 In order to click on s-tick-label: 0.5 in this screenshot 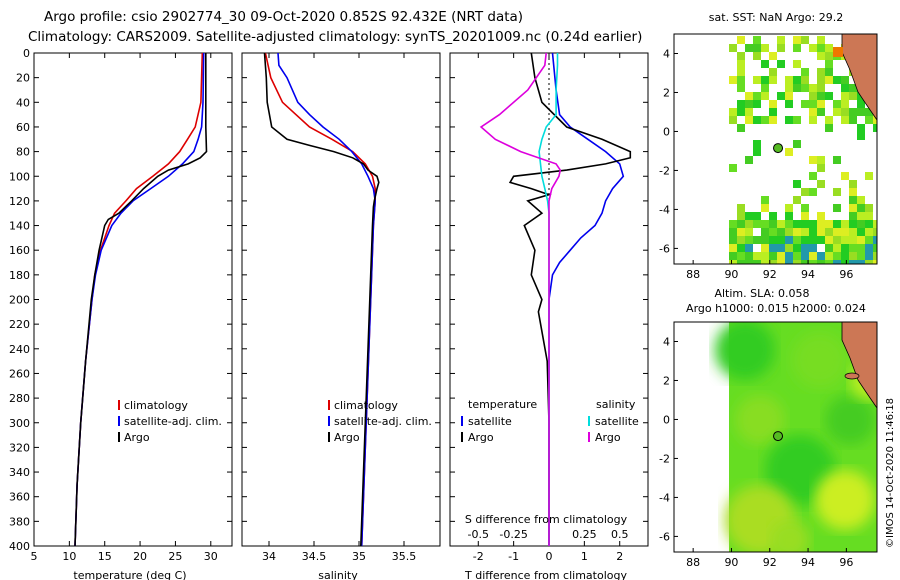, I will do `click(620, 534)`.